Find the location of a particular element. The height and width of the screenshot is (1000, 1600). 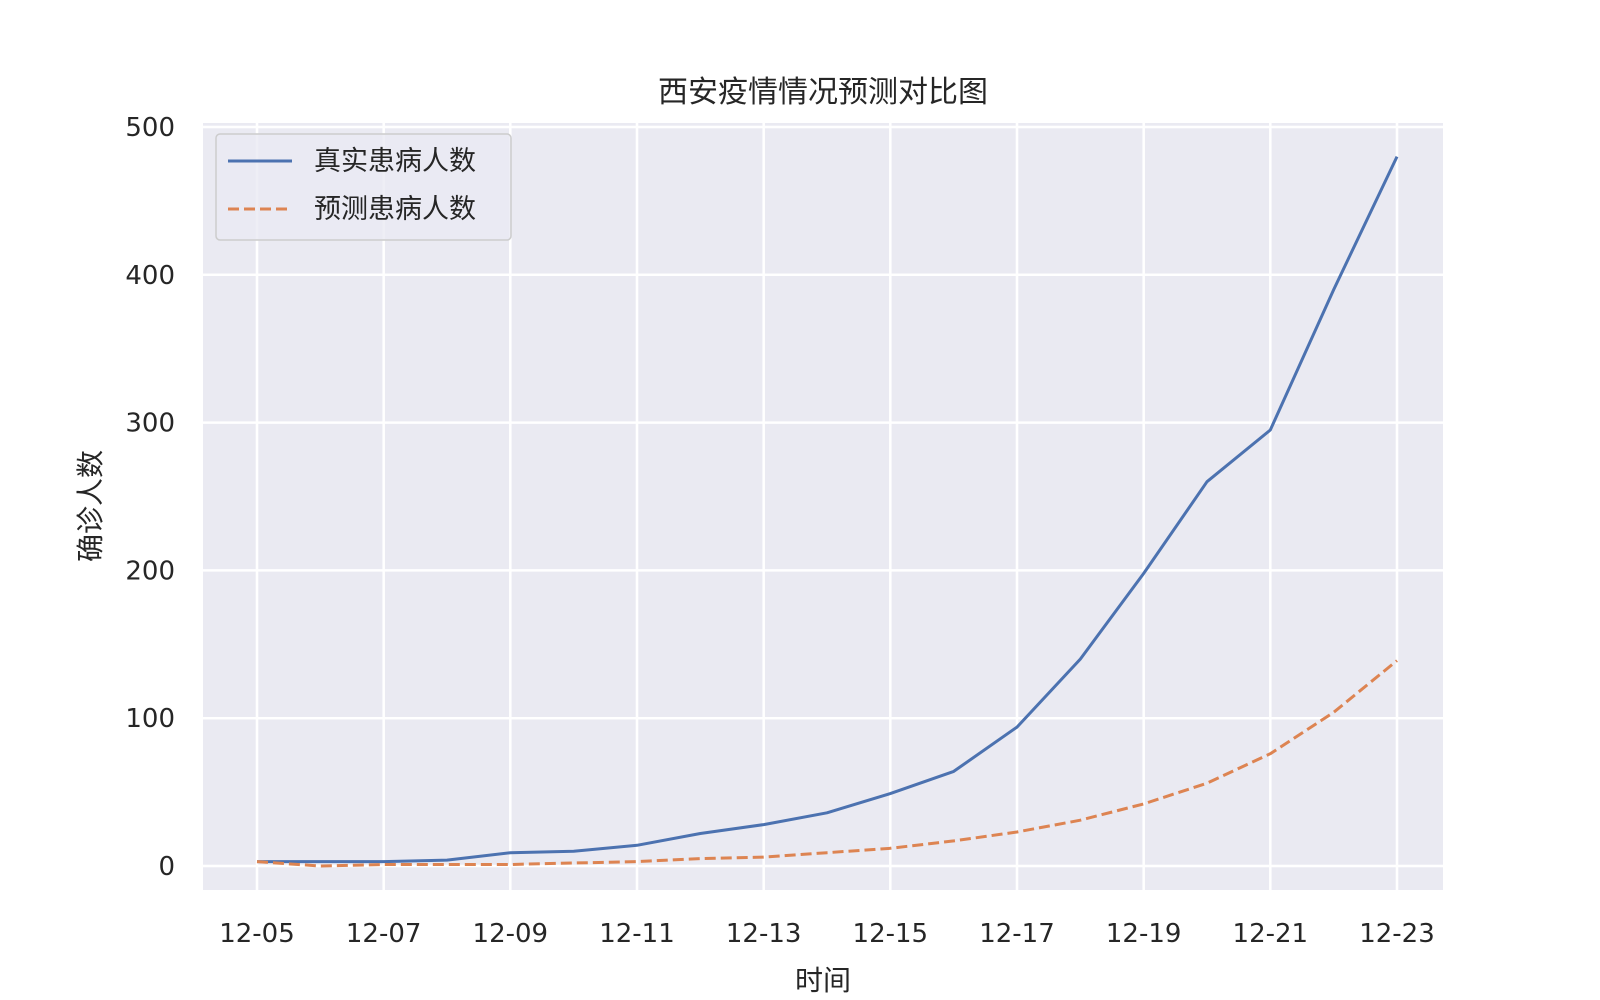

x-tick-label: 12-21 is located at coordinates (1271, 934).